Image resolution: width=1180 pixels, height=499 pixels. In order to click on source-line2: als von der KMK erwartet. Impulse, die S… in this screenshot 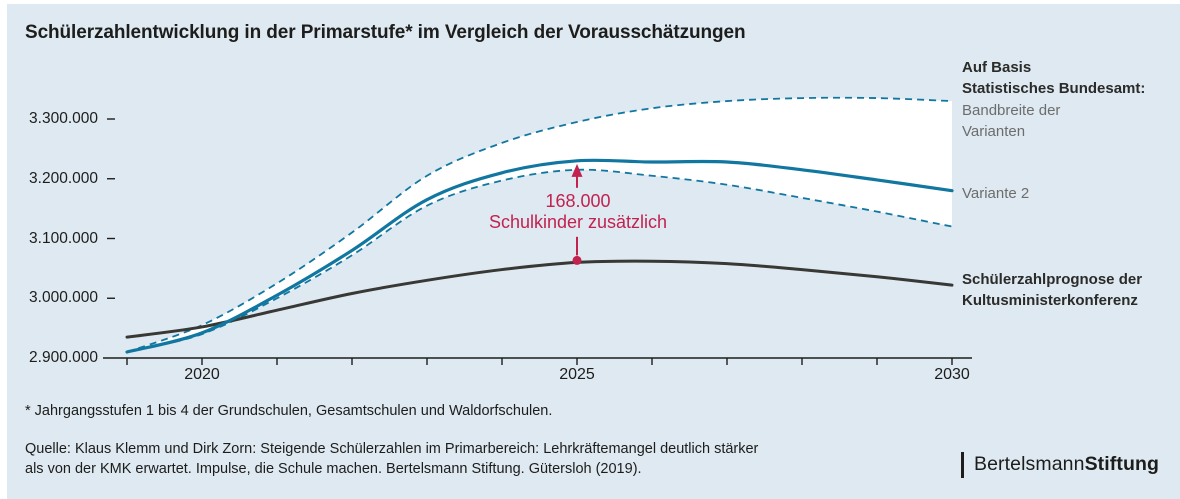, I will do `click(333, 469)`.